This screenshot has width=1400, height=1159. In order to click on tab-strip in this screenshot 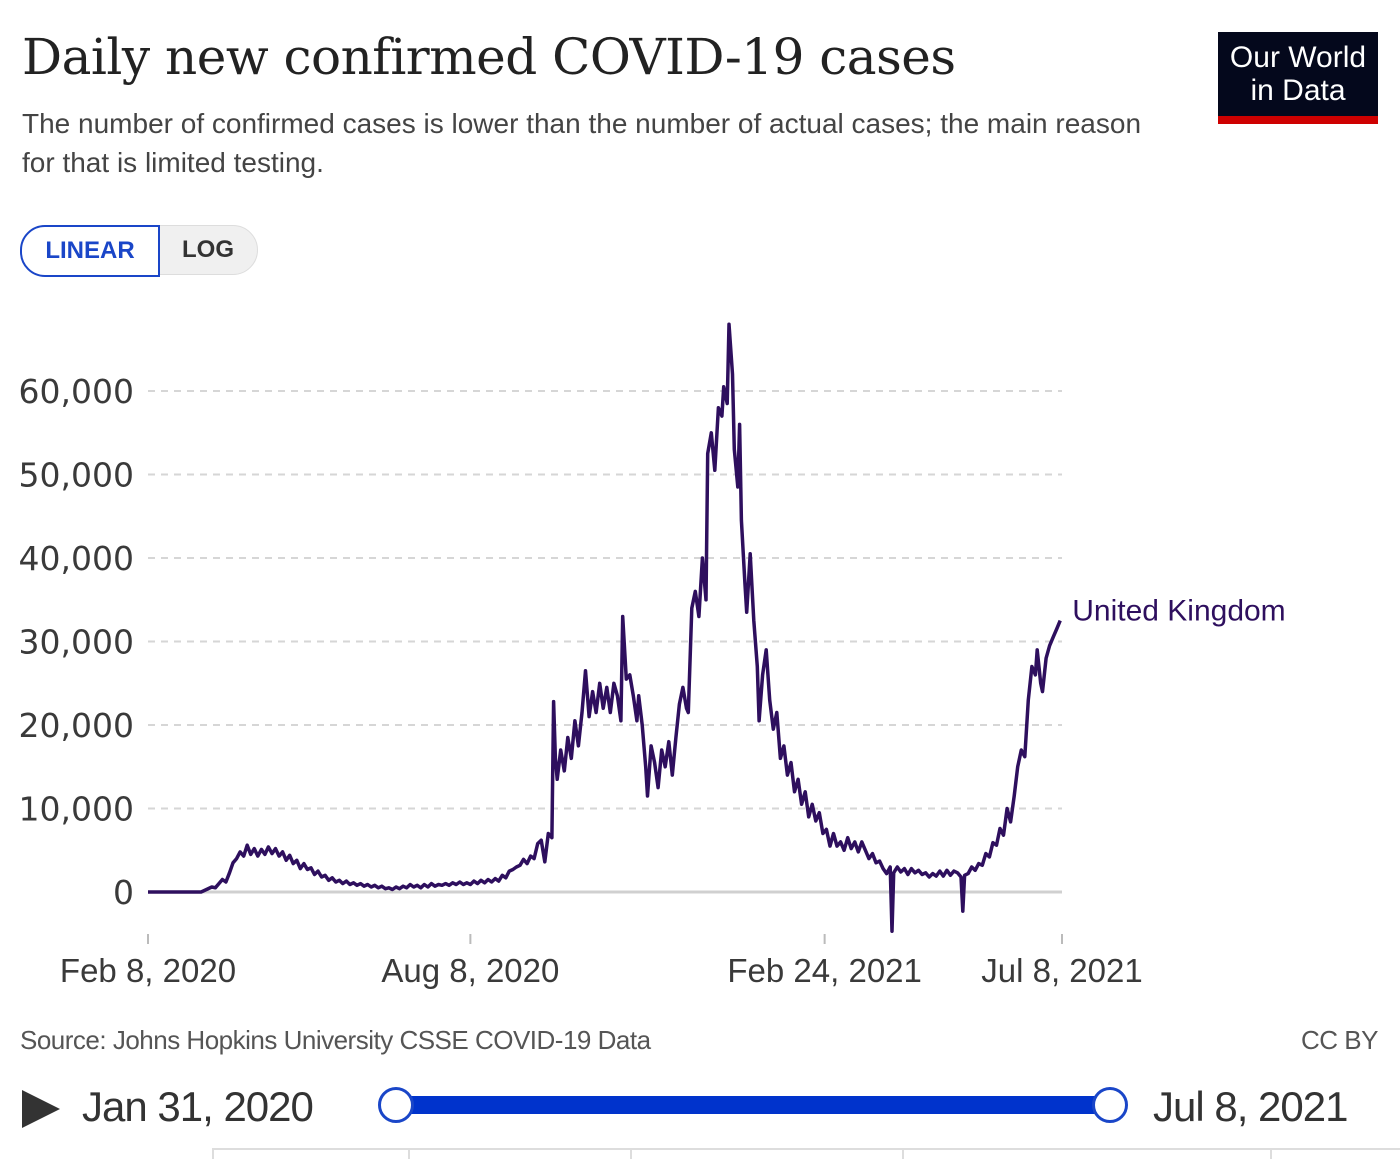, I will do `click(806, 1153)`.